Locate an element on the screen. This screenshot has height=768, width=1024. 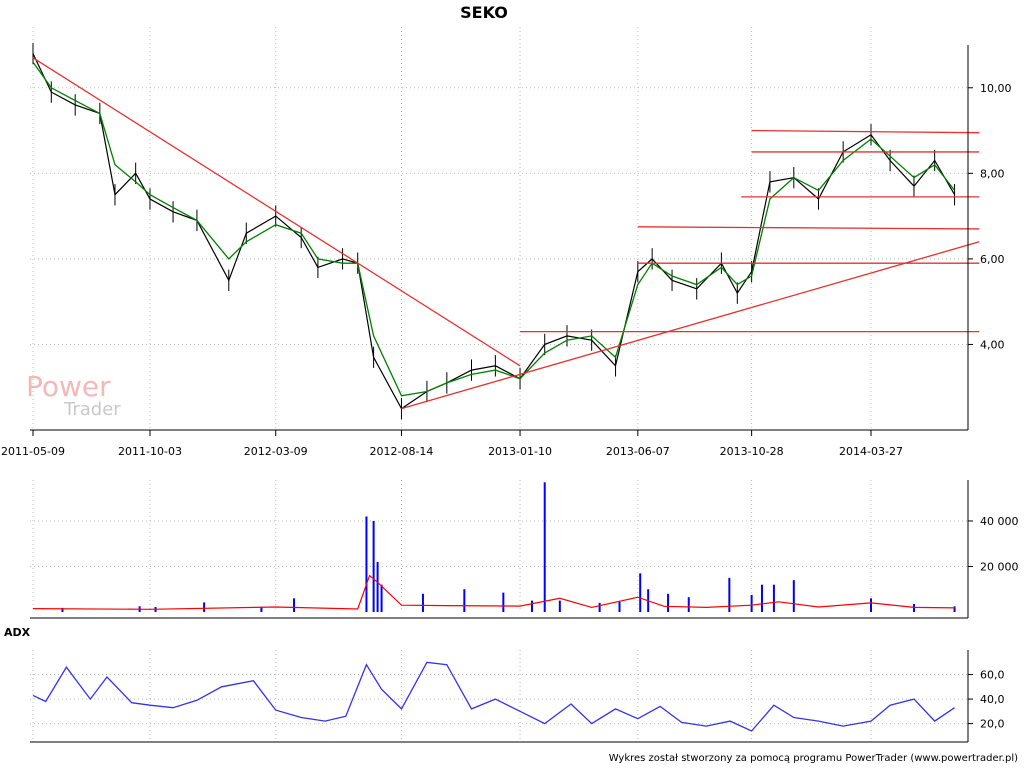
x-tick-label: 2013-10-28 is located at coordinates (752, 451).